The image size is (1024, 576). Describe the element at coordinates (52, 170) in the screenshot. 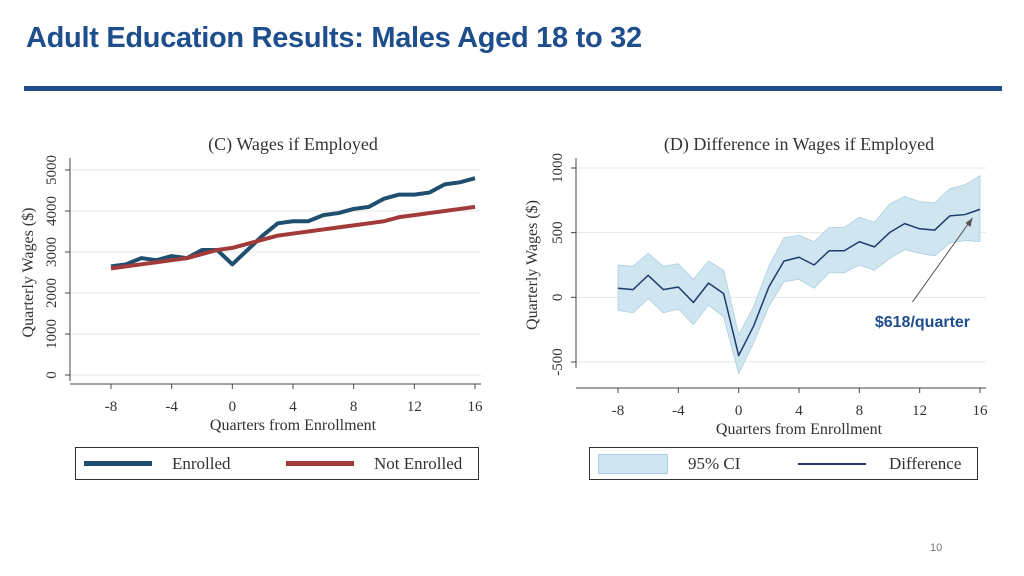

I see `y-tick-label: 5000` at that location.